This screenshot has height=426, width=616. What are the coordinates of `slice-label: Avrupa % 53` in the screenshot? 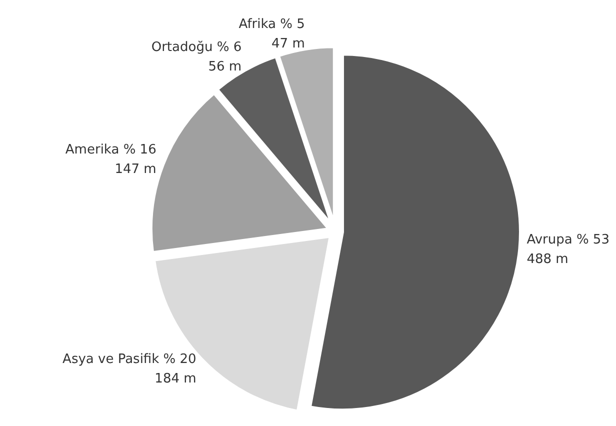 It's located at (568, 240).